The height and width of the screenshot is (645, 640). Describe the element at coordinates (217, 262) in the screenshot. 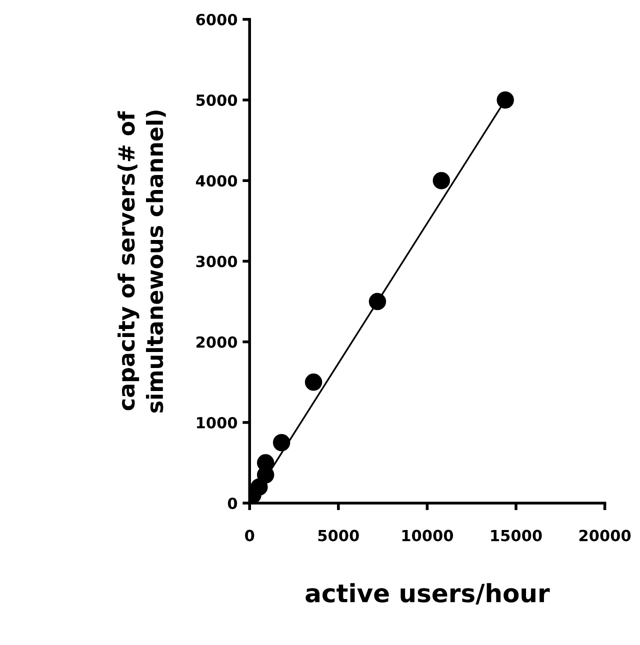

I see `y-tick-label: 3000` at that location.